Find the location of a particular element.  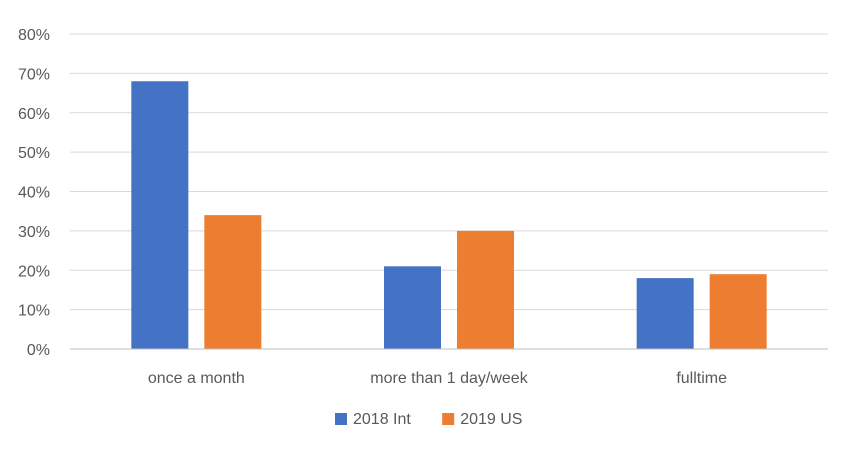

y-tick-label: 60% is located at coordinates (34, 114).